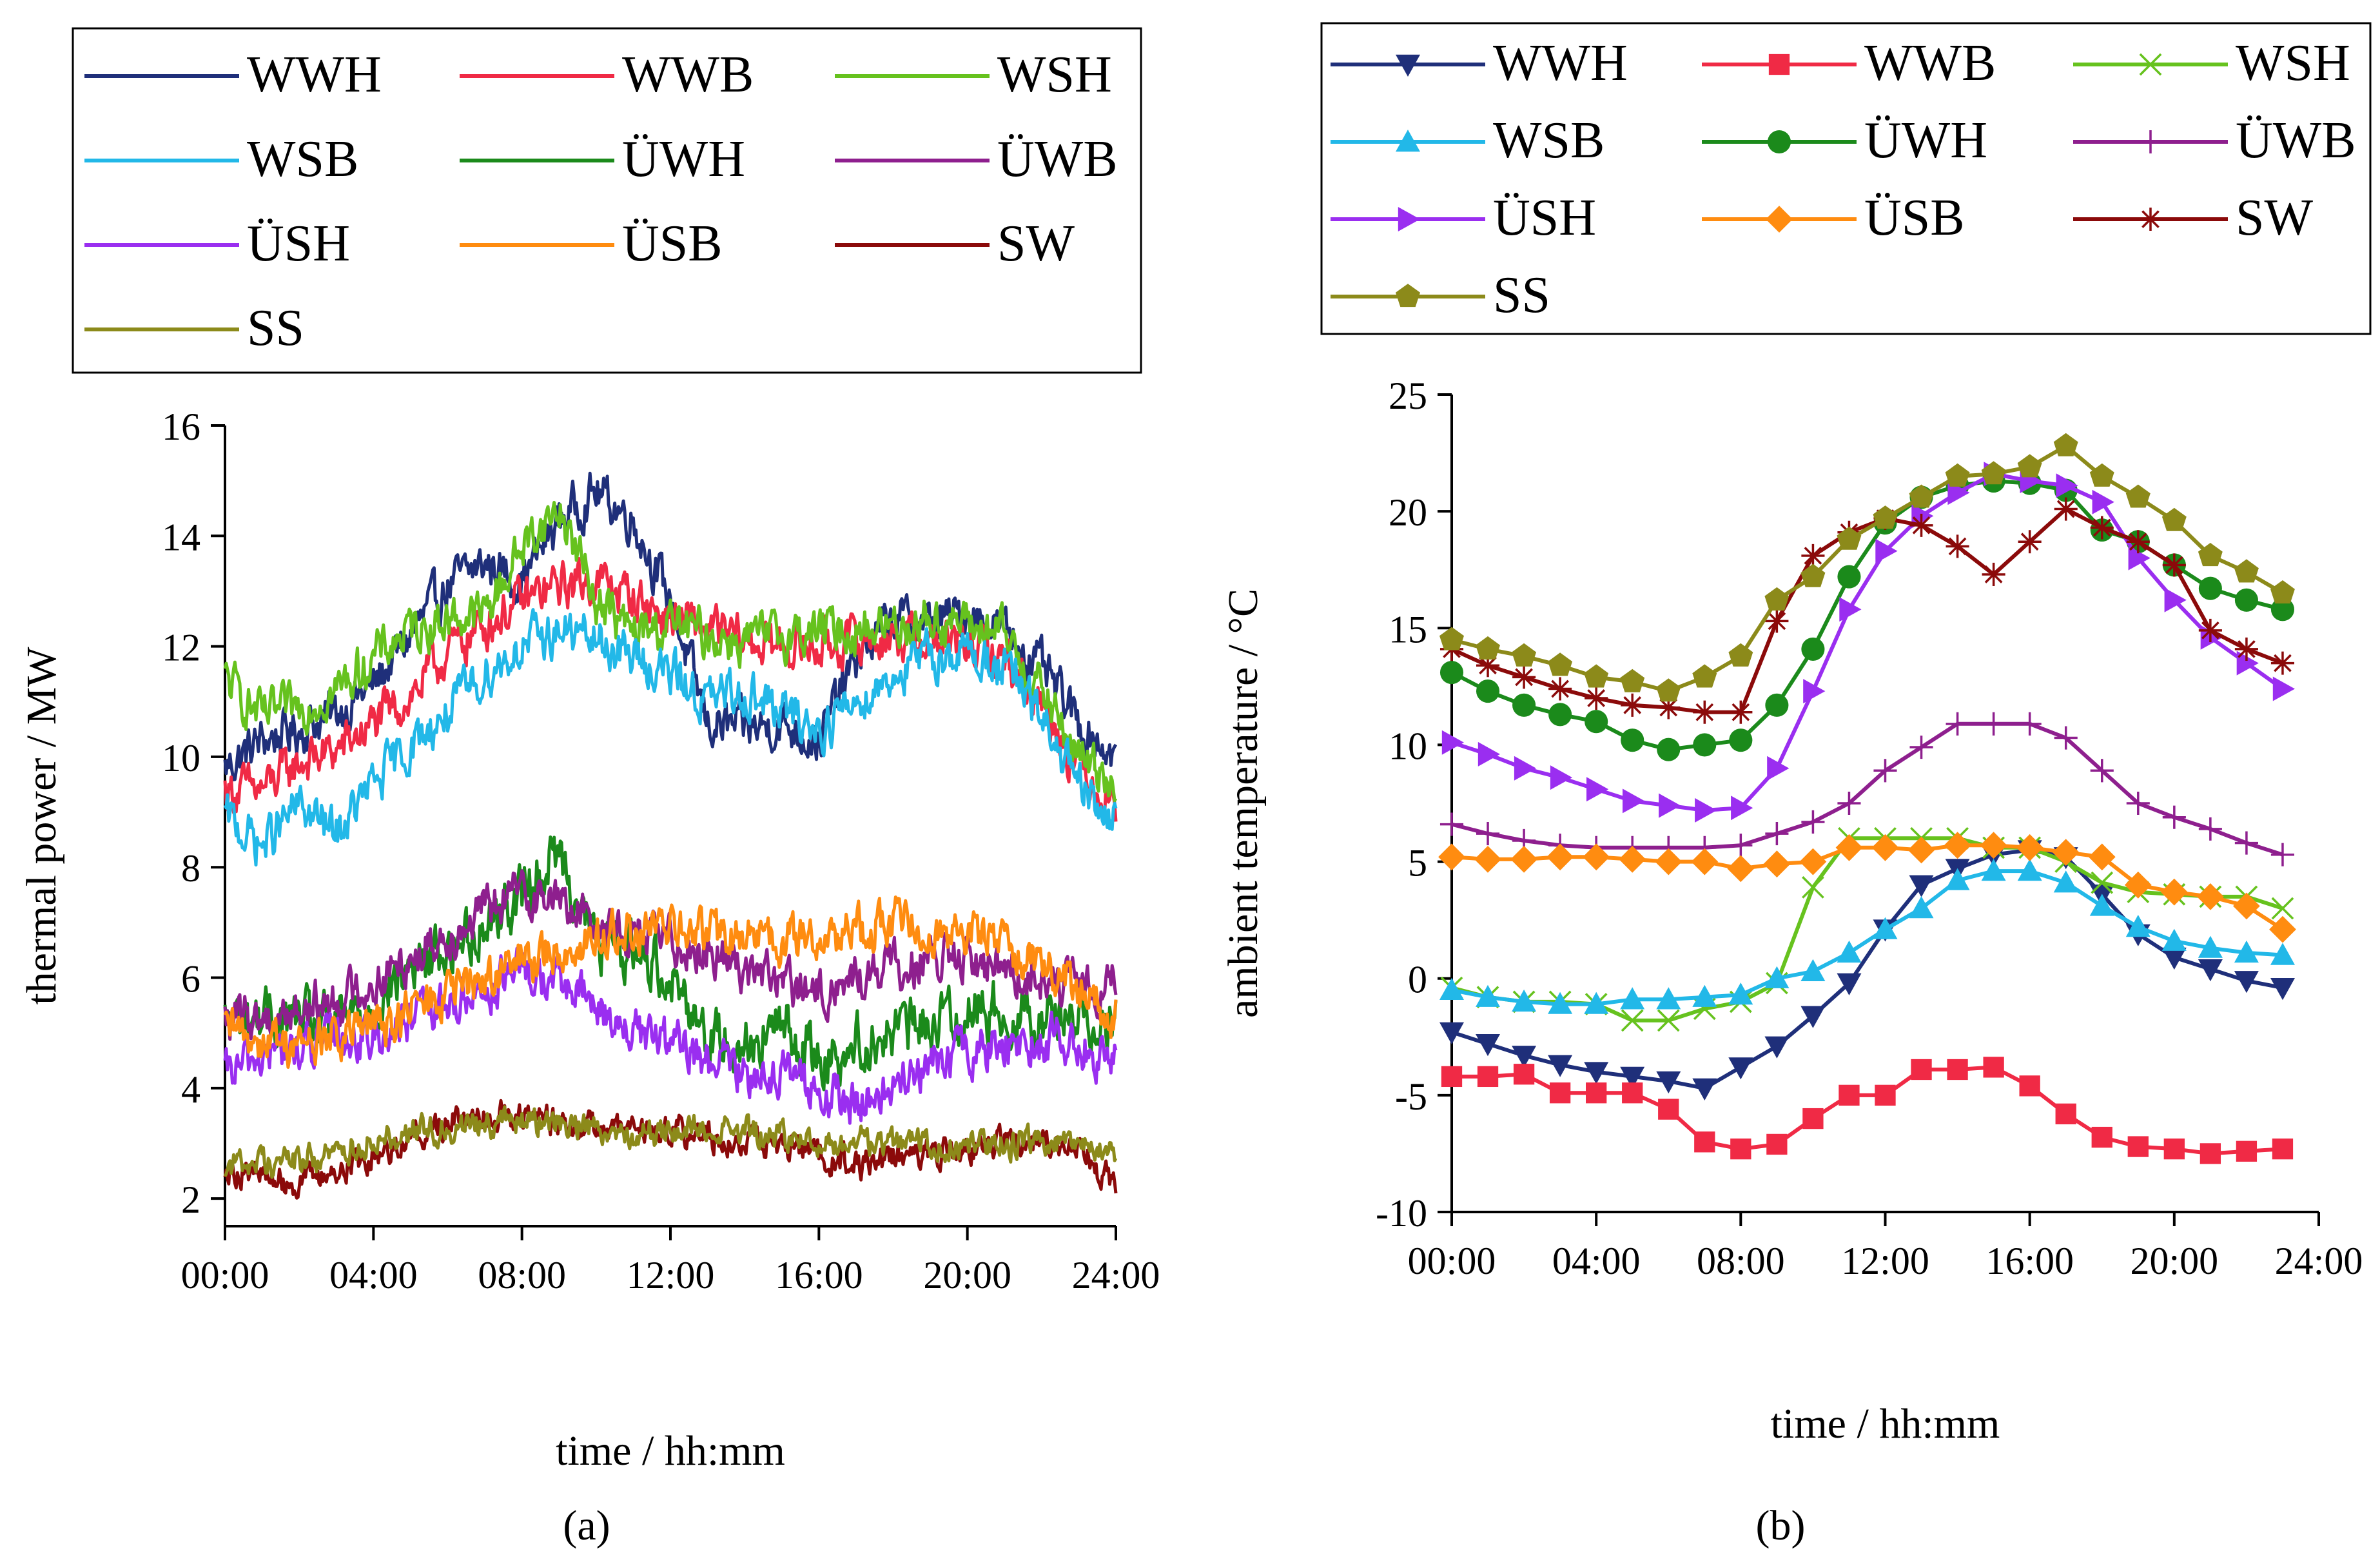 This screenshot has height=1564, width=2380. I want to click on legend-item-WWB: WWB, so click(607, 74).